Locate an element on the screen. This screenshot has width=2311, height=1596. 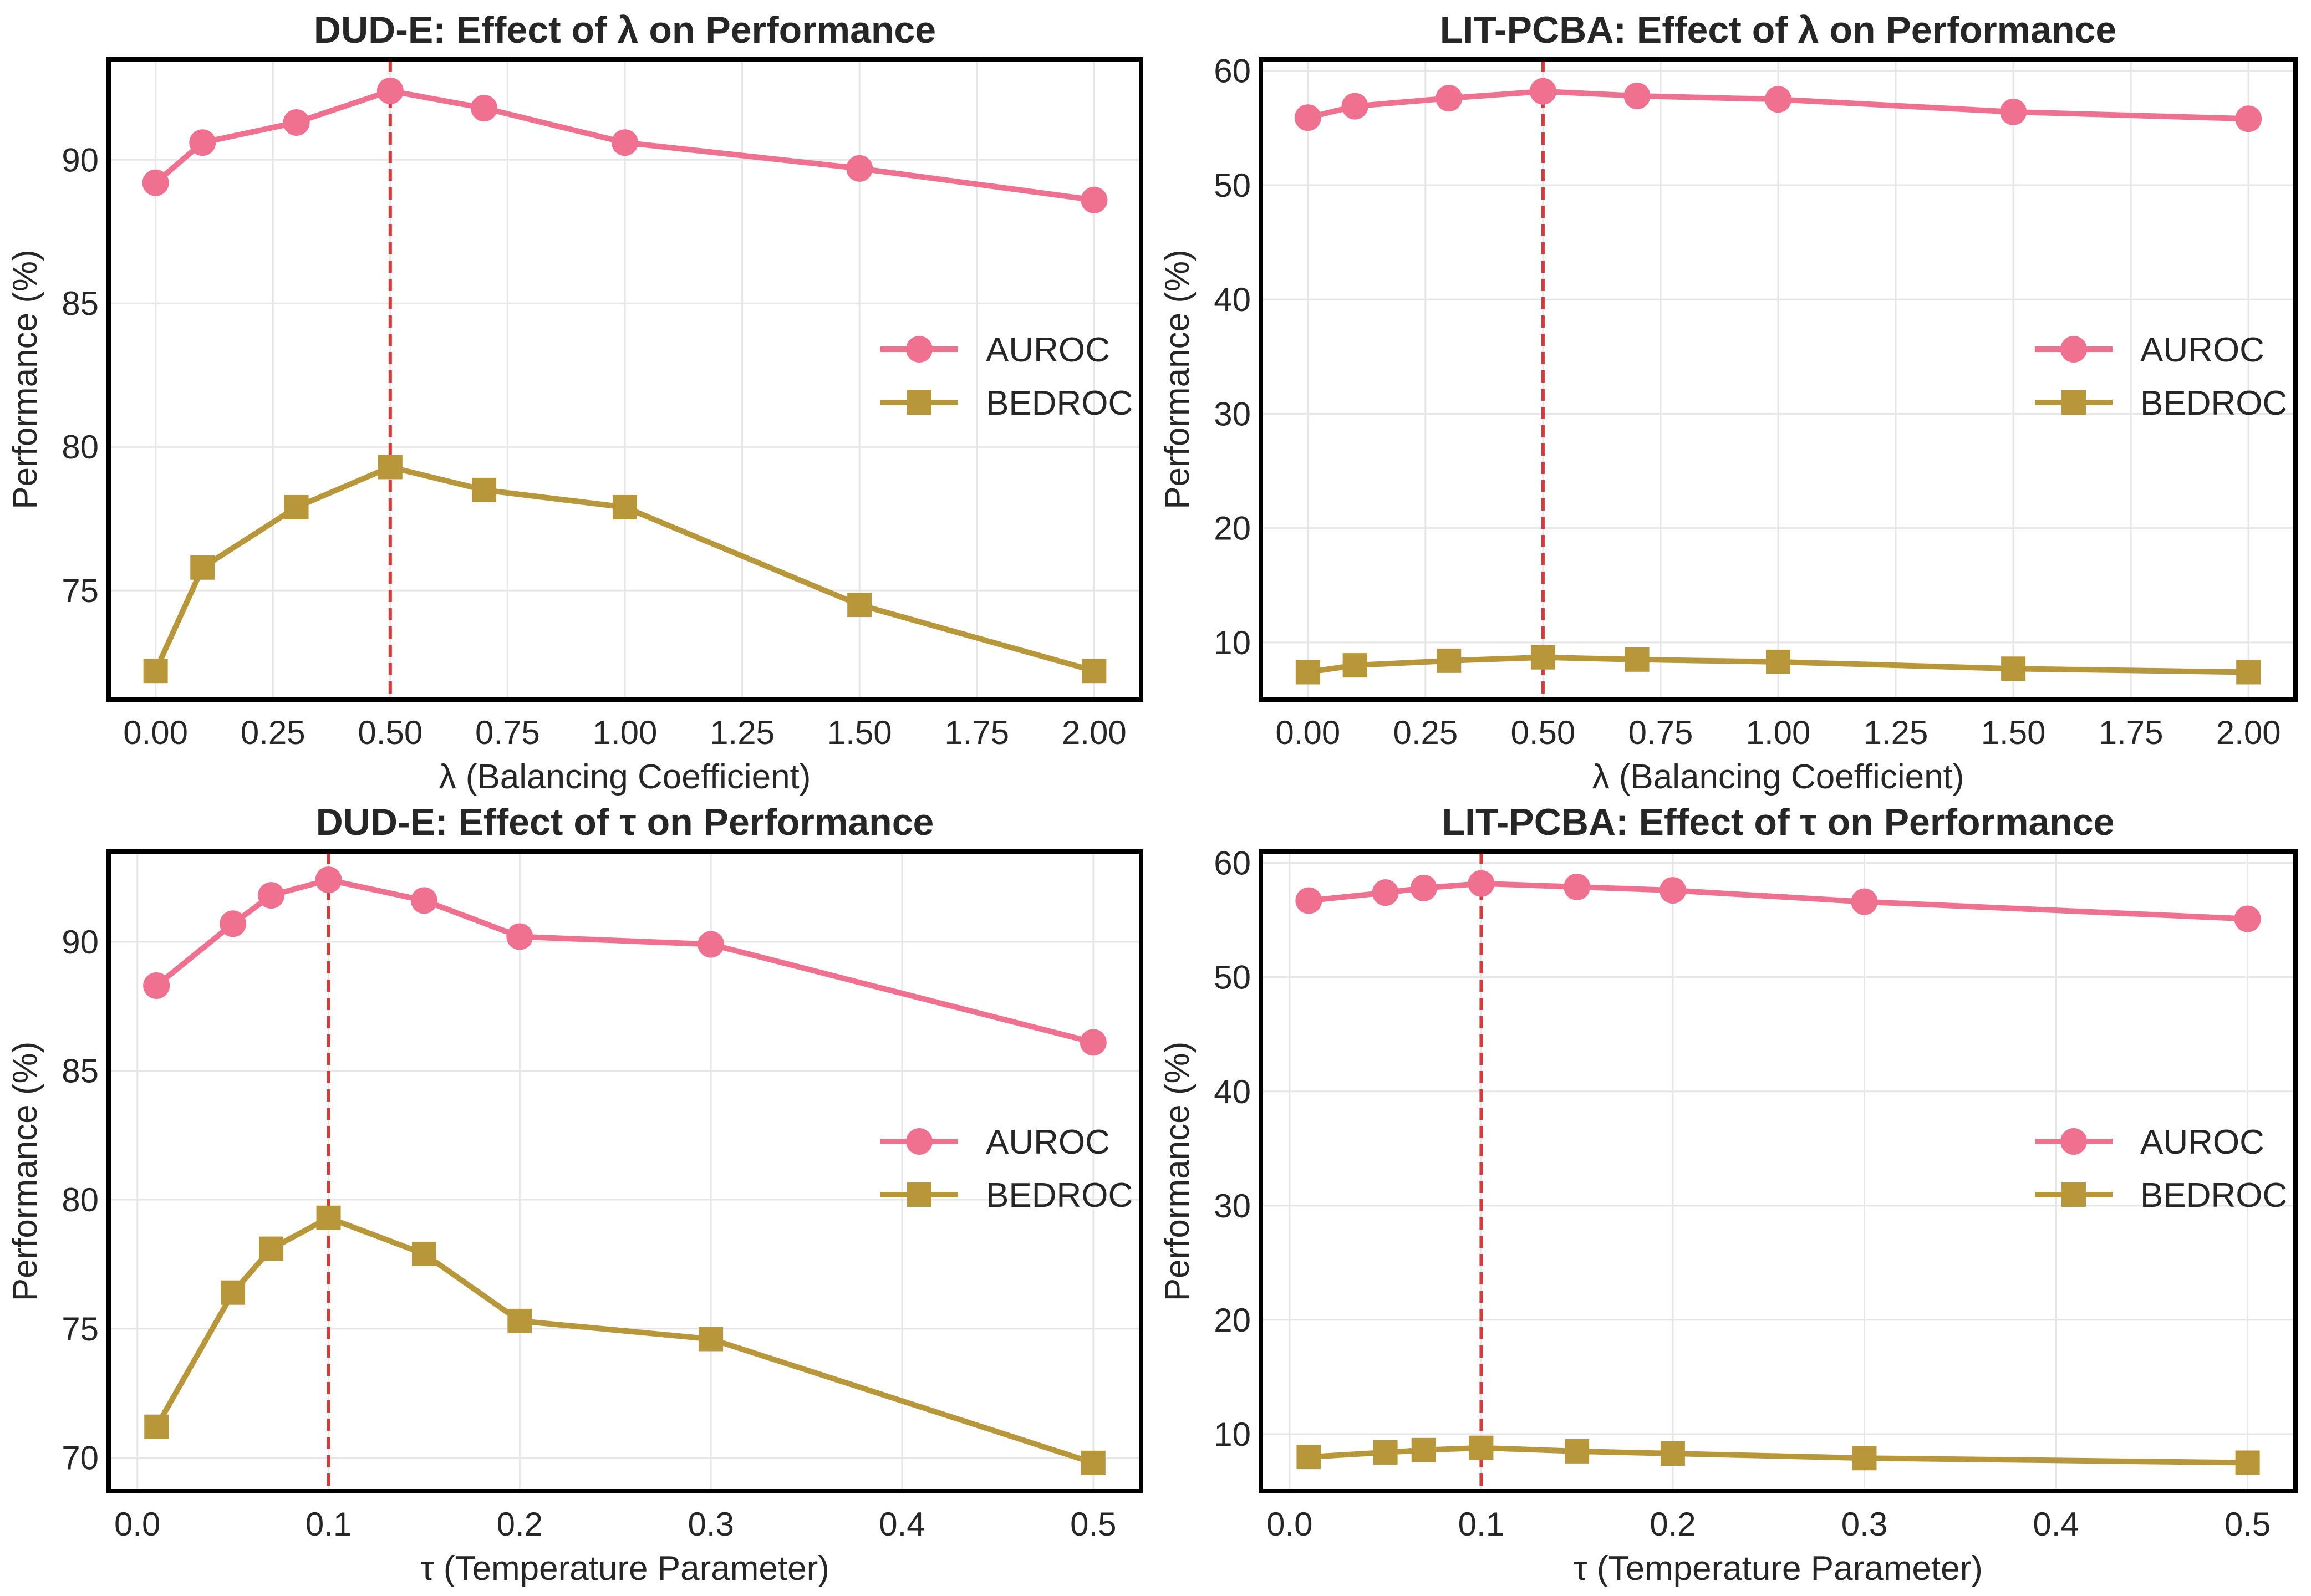
y-tick-label: 10 is located at coordinates (1232, 642).